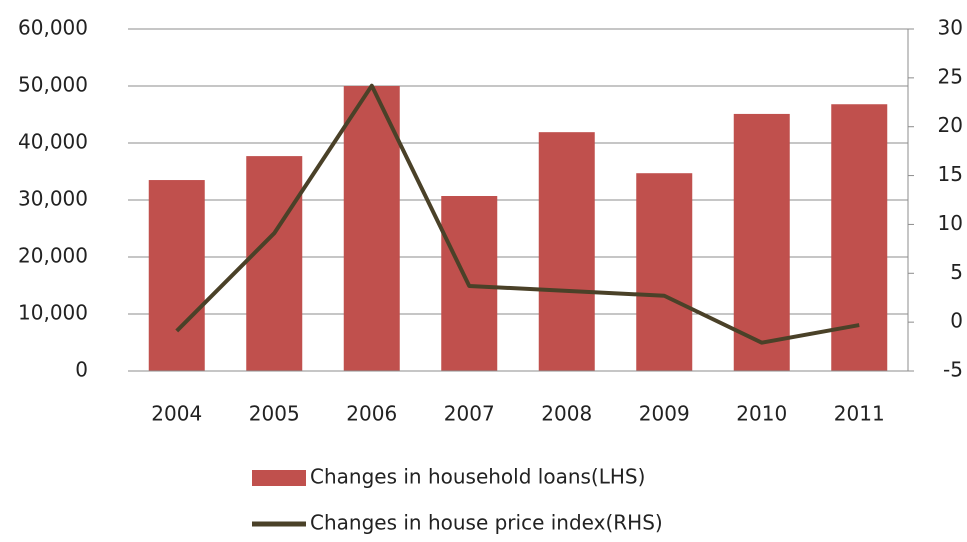 Image resolution: width=967 pixels, height=542 pixels. I want to click on x-tick-label: 2007, so click(469, 414).